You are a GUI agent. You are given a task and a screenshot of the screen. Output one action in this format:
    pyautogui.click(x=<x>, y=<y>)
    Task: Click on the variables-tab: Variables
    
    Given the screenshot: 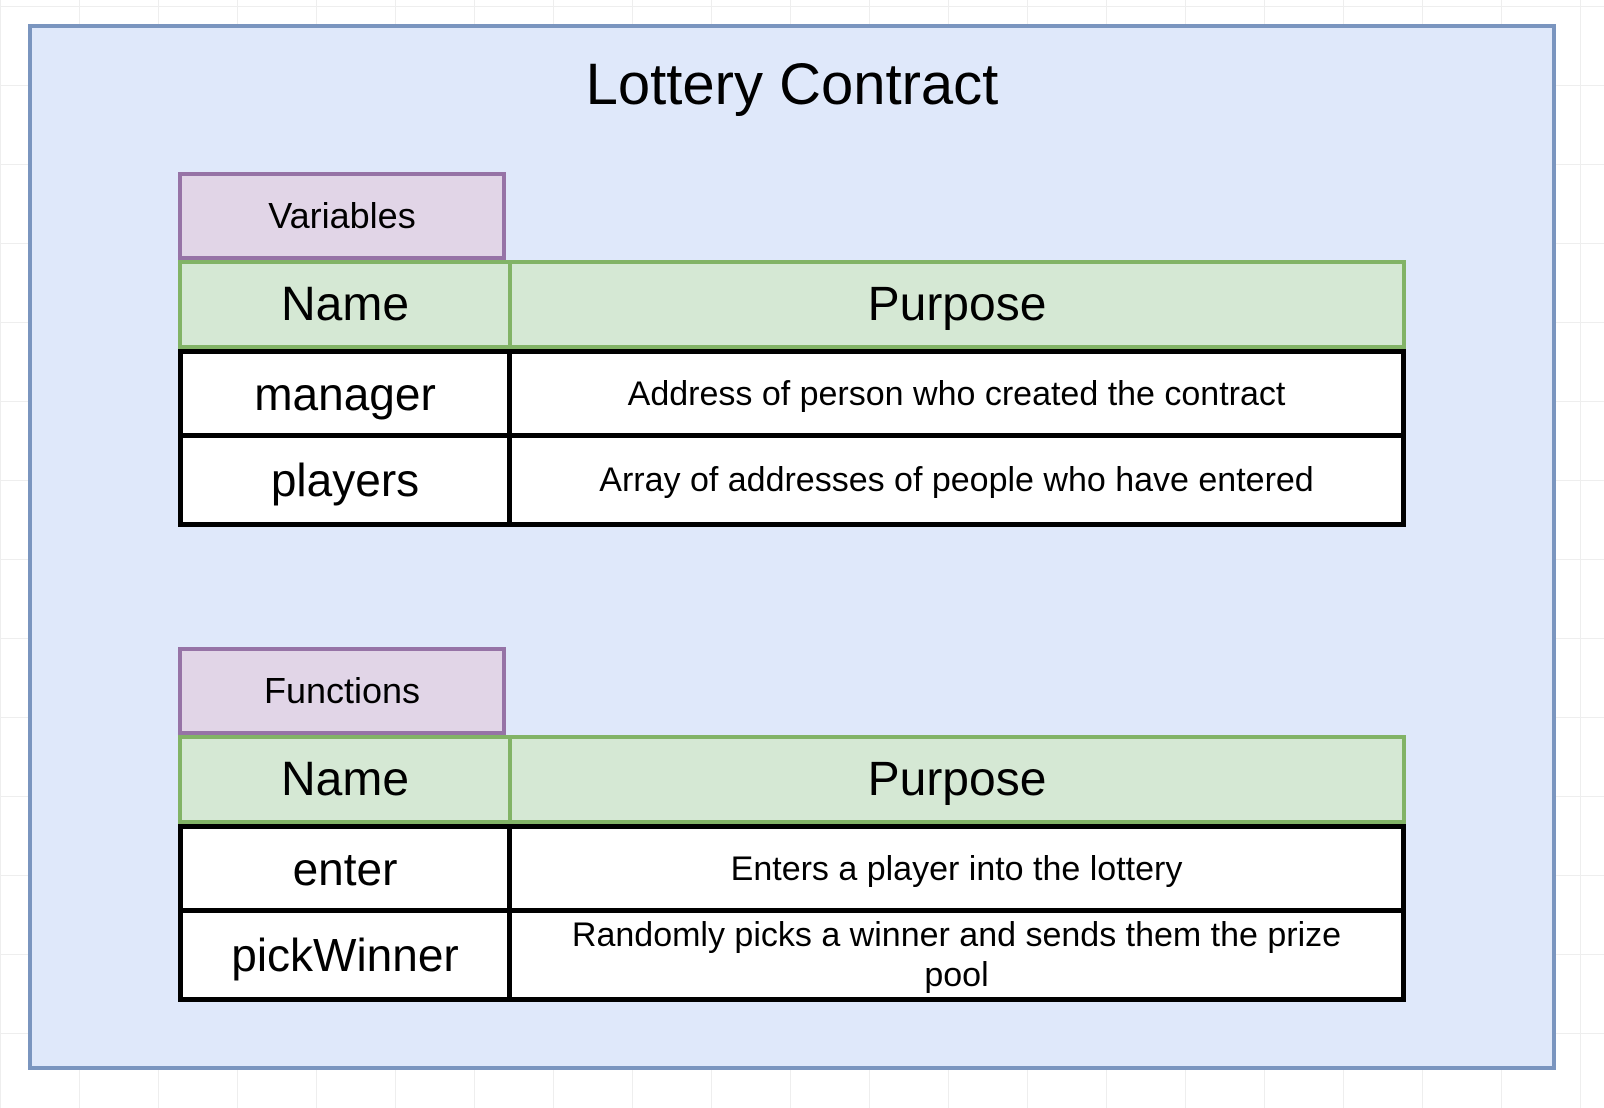 What is the action you would take?
    pyautogui.click(x=342, y=216)
    